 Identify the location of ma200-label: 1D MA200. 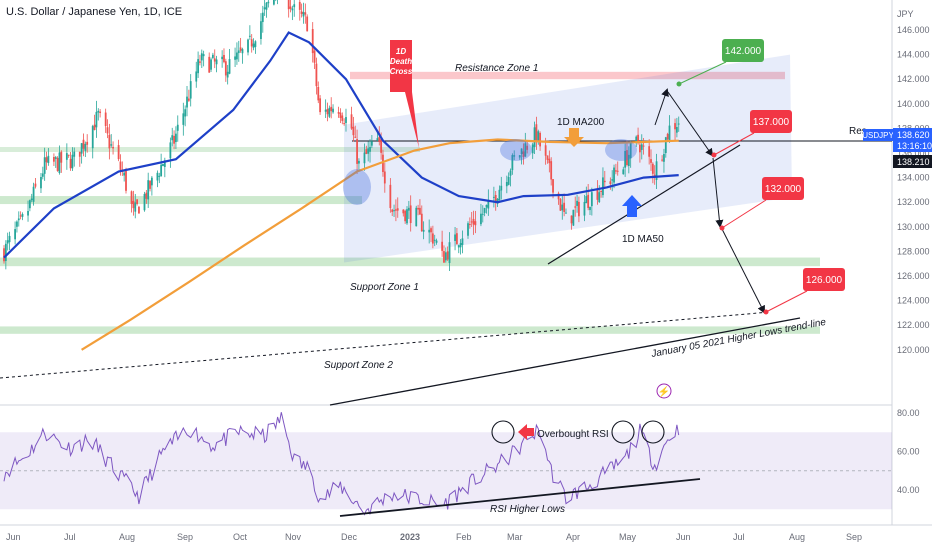
(581, 122).